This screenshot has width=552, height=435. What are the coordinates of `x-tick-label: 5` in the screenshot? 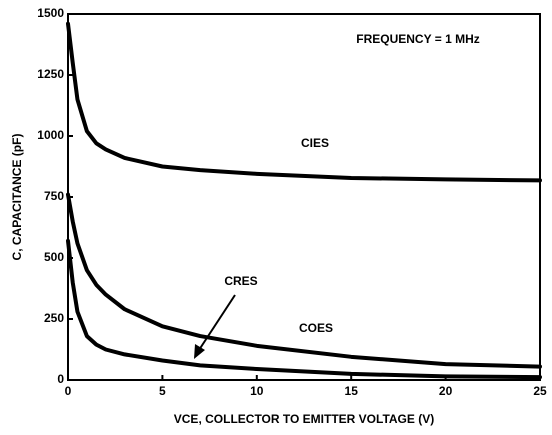 It's located at (162, 391).